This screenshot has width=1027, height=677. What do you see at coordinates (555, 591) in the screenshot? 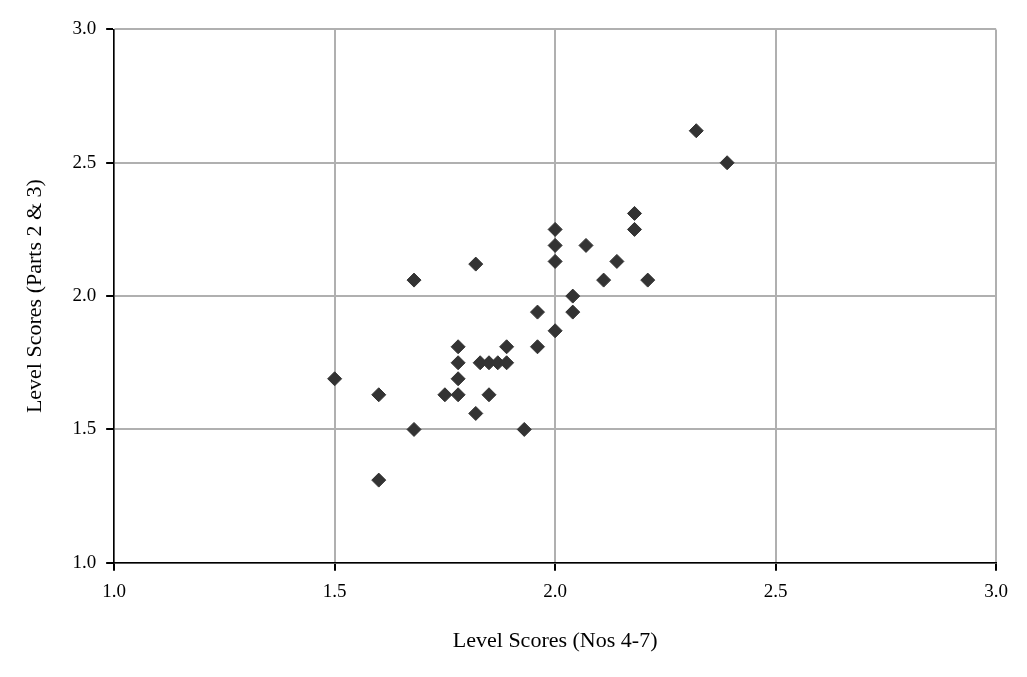
I see `x-tick-label: 2.0` at bounding box center [555, 591].